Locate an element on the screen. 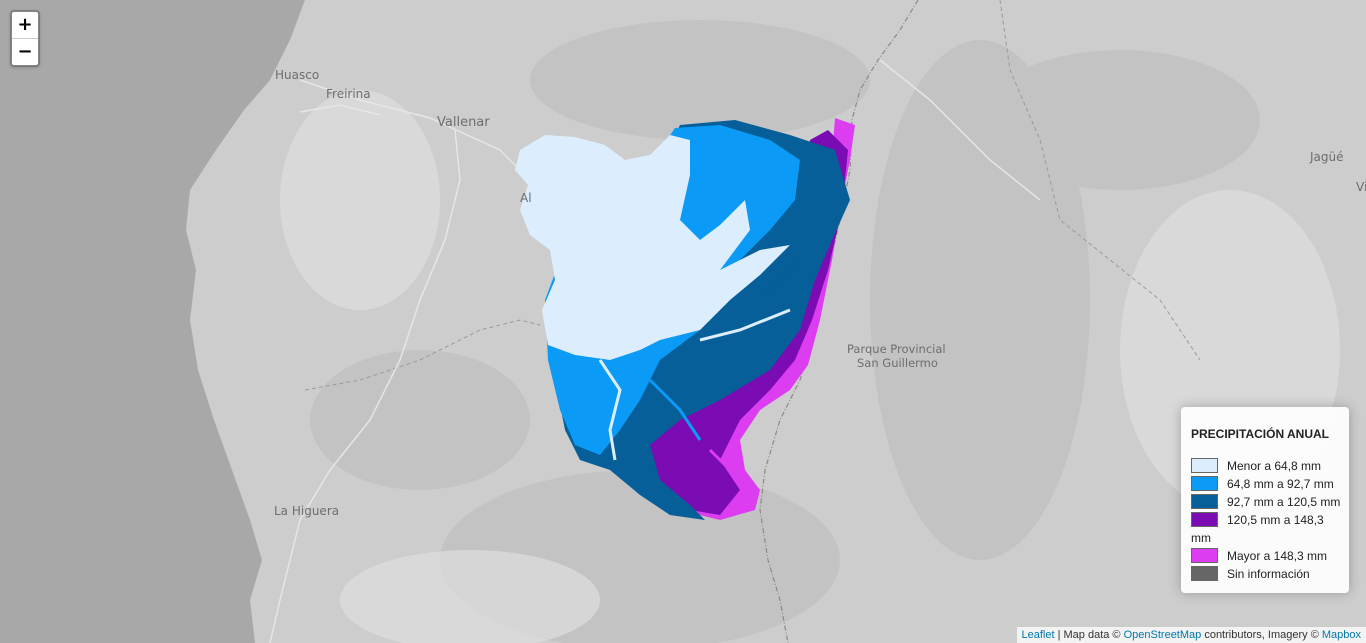 The image size is (1366, 643). zoom-out-button: − is located at coordinates (25, 51).